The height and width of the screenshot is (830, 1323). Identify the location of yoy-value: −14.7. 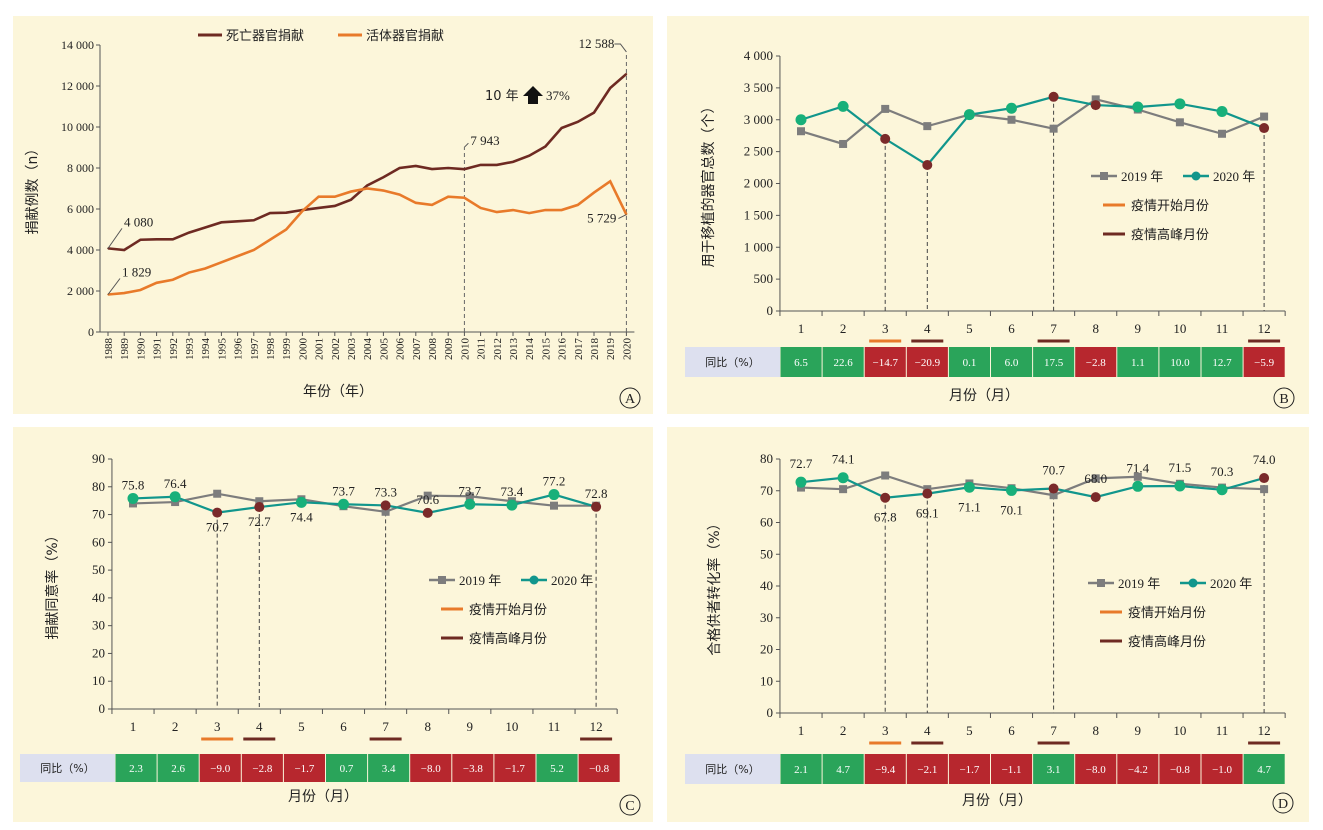
(886, 363).